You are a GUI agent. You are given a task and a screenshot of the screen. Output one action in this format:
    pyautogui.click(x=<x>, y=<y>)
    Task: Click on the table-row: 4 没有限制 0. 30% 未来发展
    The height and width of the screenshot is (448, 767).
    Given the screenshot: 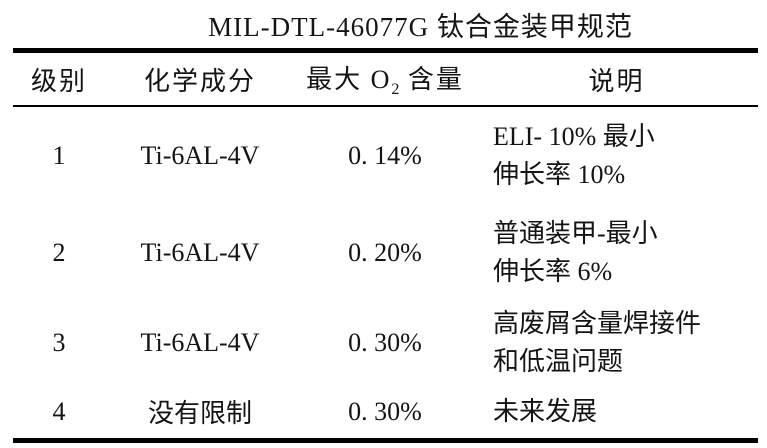 What is the action you would take?
    pyautogui.click(x=385, y=411)
    